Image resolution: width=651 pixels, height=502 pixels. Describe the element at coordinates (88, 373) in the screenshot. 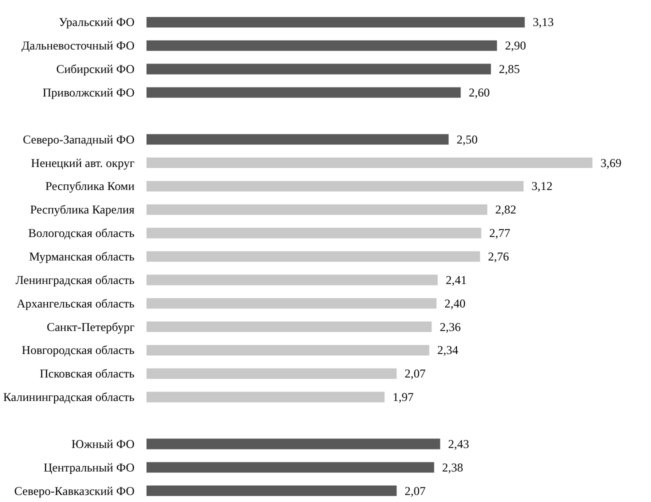

I see `y-tick-label: Псковская область` at that location.